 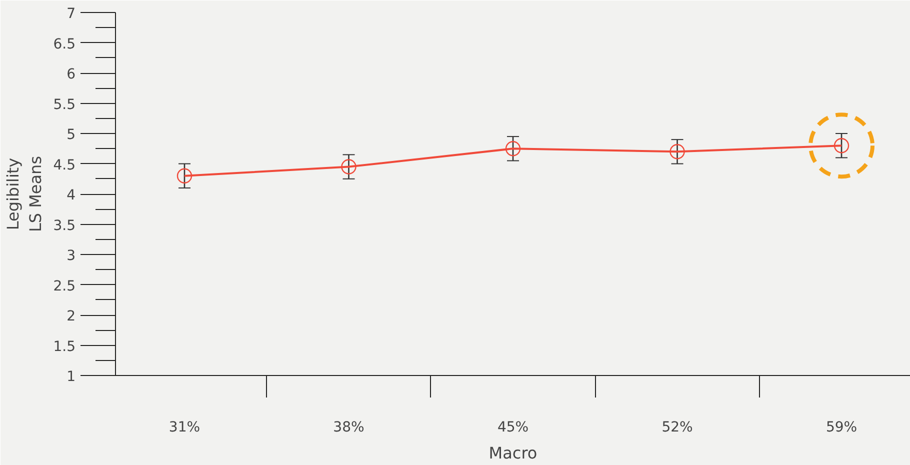 I want to click on y-axis-title: Legibility LS Means, so click(x=24, y=194).